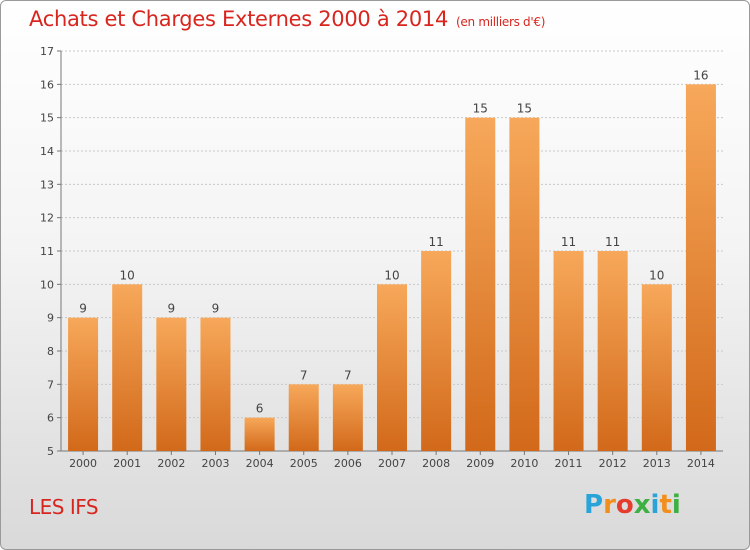 The image size is (750, 550). I want to click on bar-2014, so click(700, 267).